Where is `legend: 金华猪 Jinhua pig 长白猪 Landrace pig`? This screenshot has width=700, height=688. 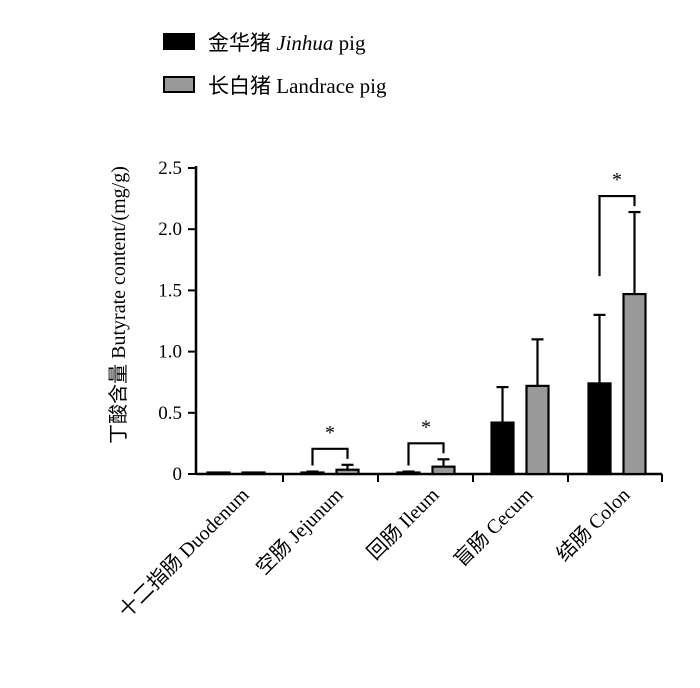 legend: 金华猪 Jinhua pig 长白猪 Landrace pig is located at coordinates (275, 64).